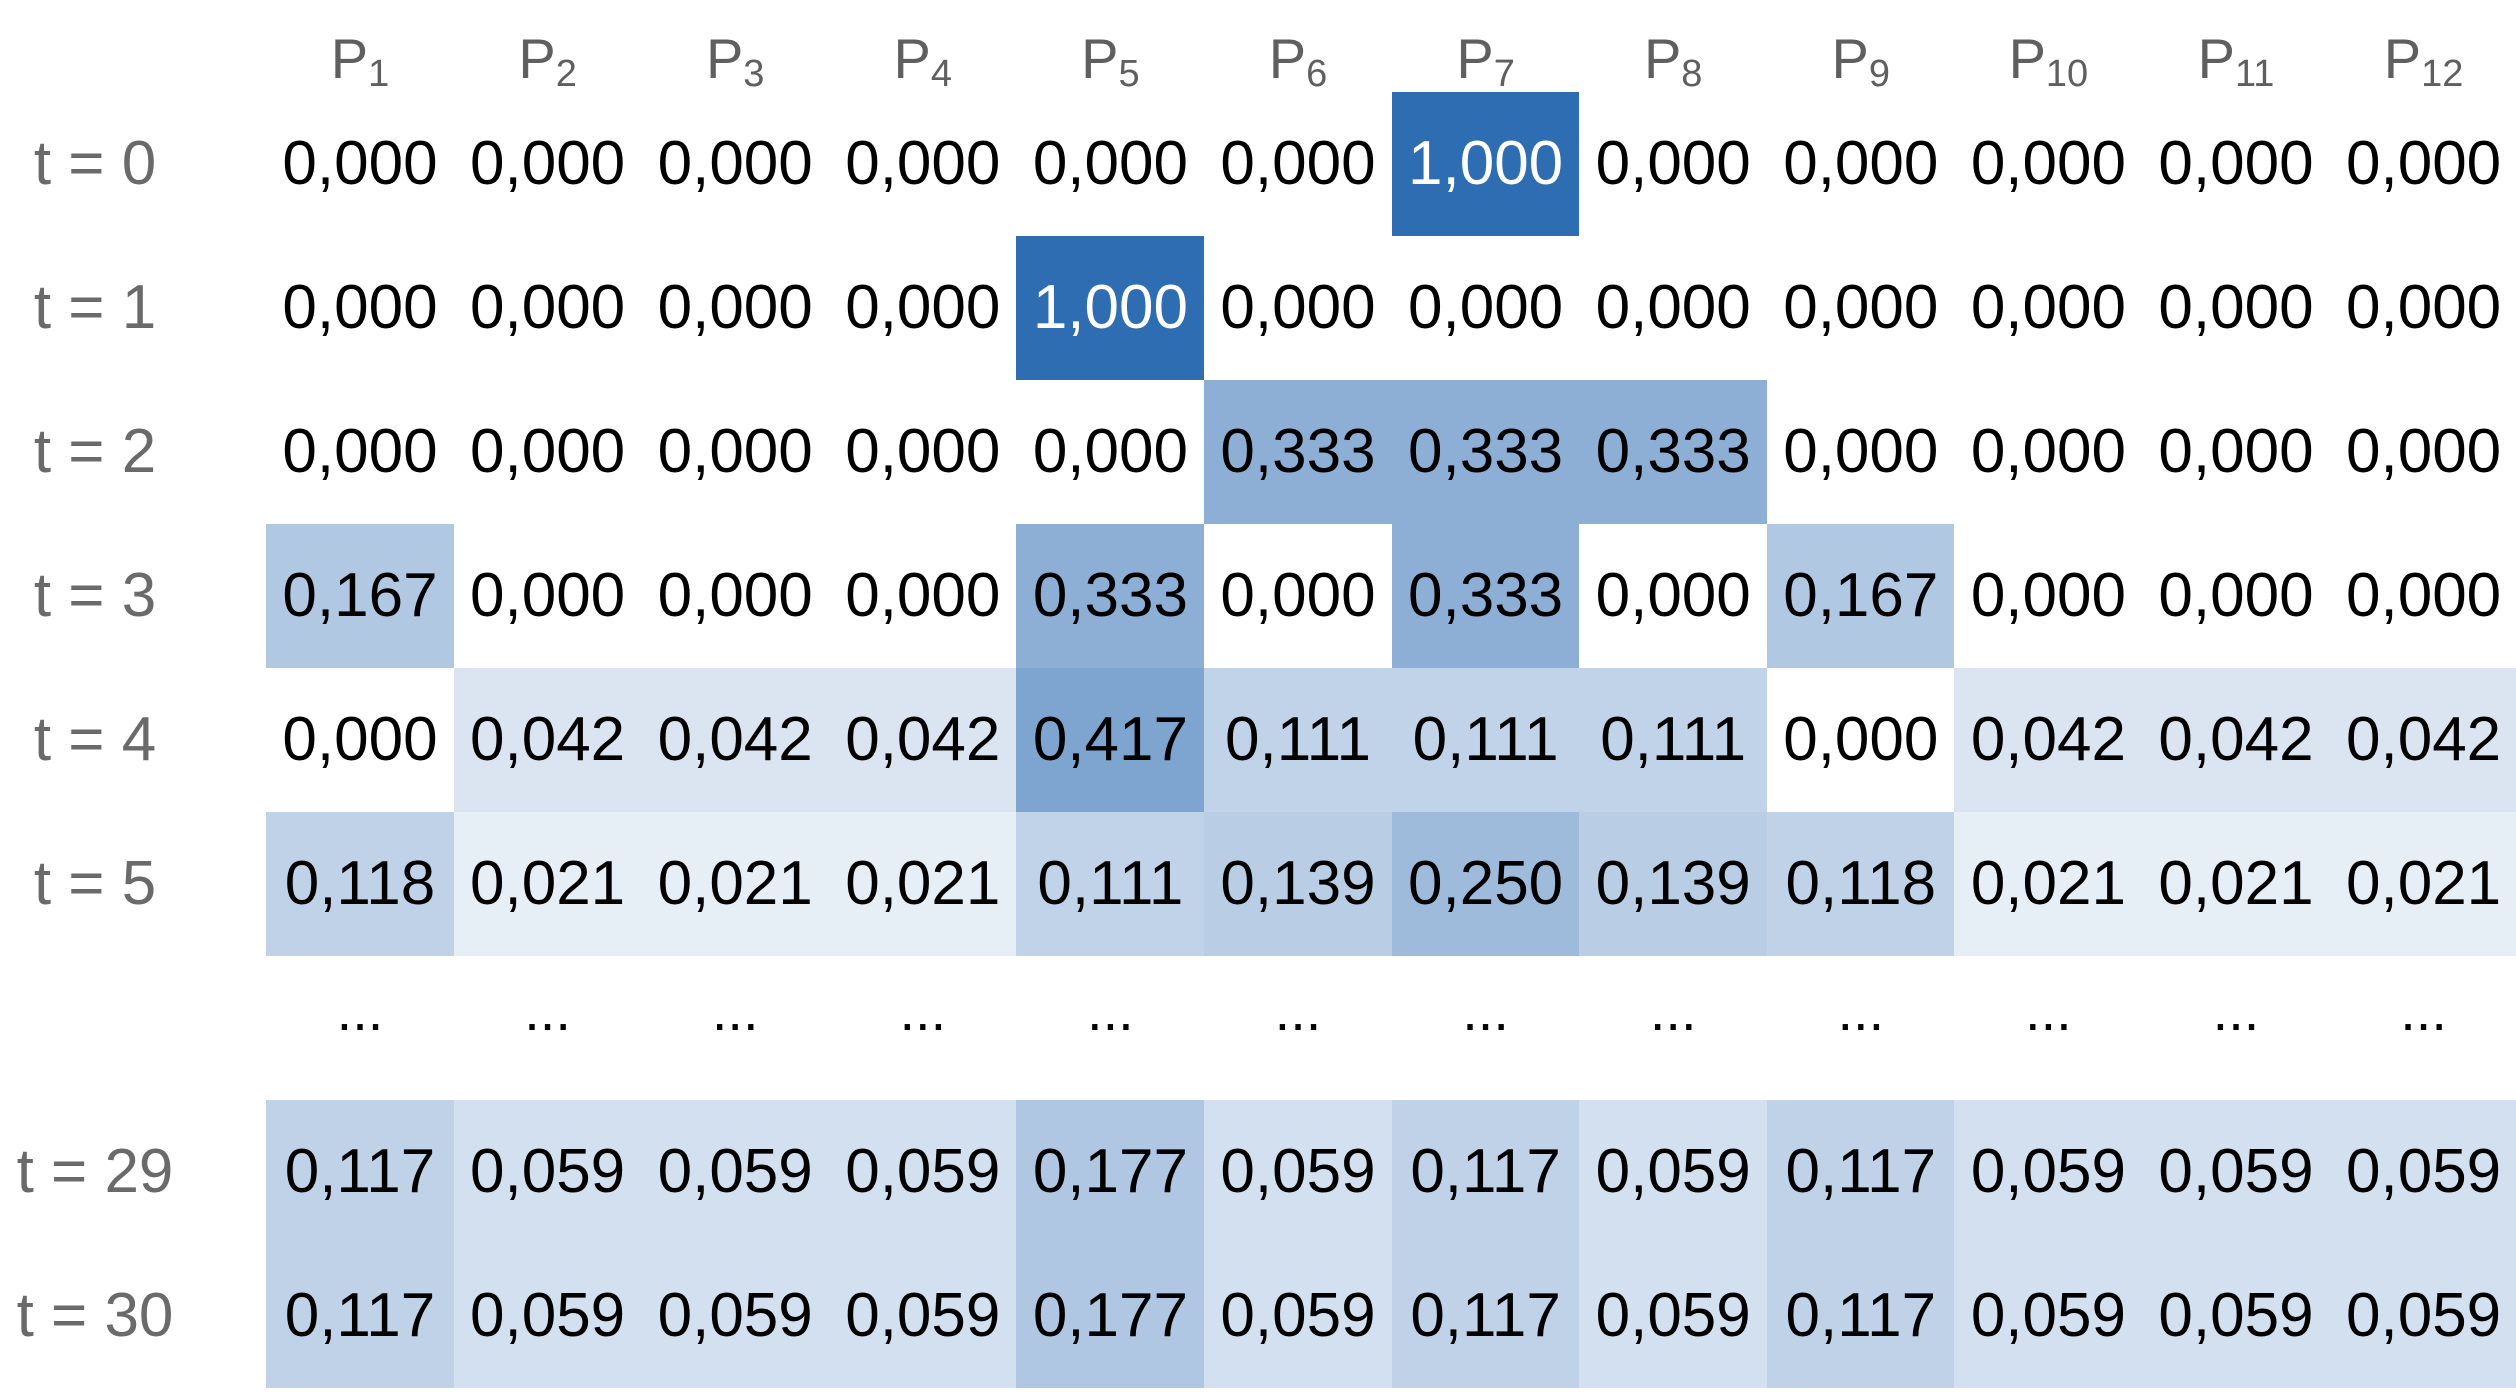 This screenshot has height=1394, width=2516. What do you see at coordinates (1110, 1172) in the screenshot?
I see `heatmap-cell: 0,177` at bounding box center [1110, 1172].